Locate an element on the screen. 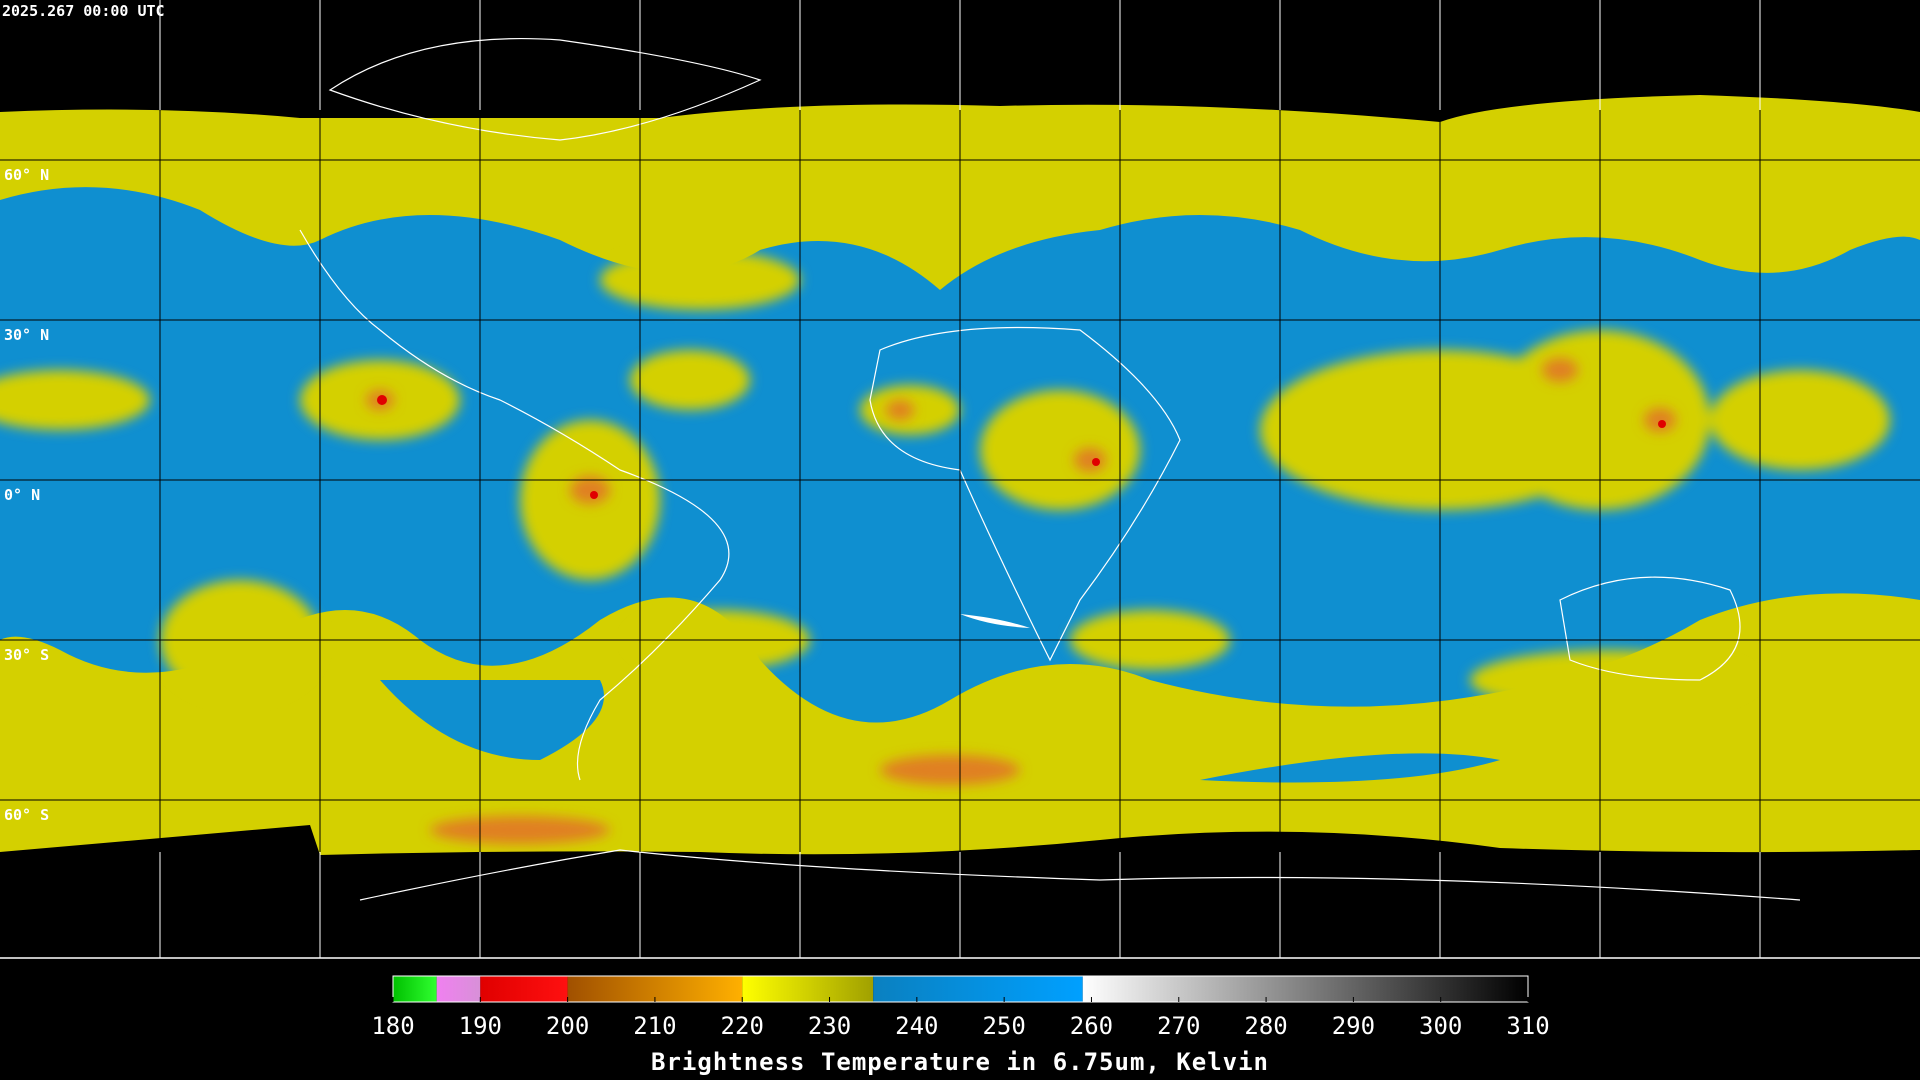 The width and height of the screenshot is (1920, 1080). colorbar-tick-label: 210 is located at coordinates (654, 1026).